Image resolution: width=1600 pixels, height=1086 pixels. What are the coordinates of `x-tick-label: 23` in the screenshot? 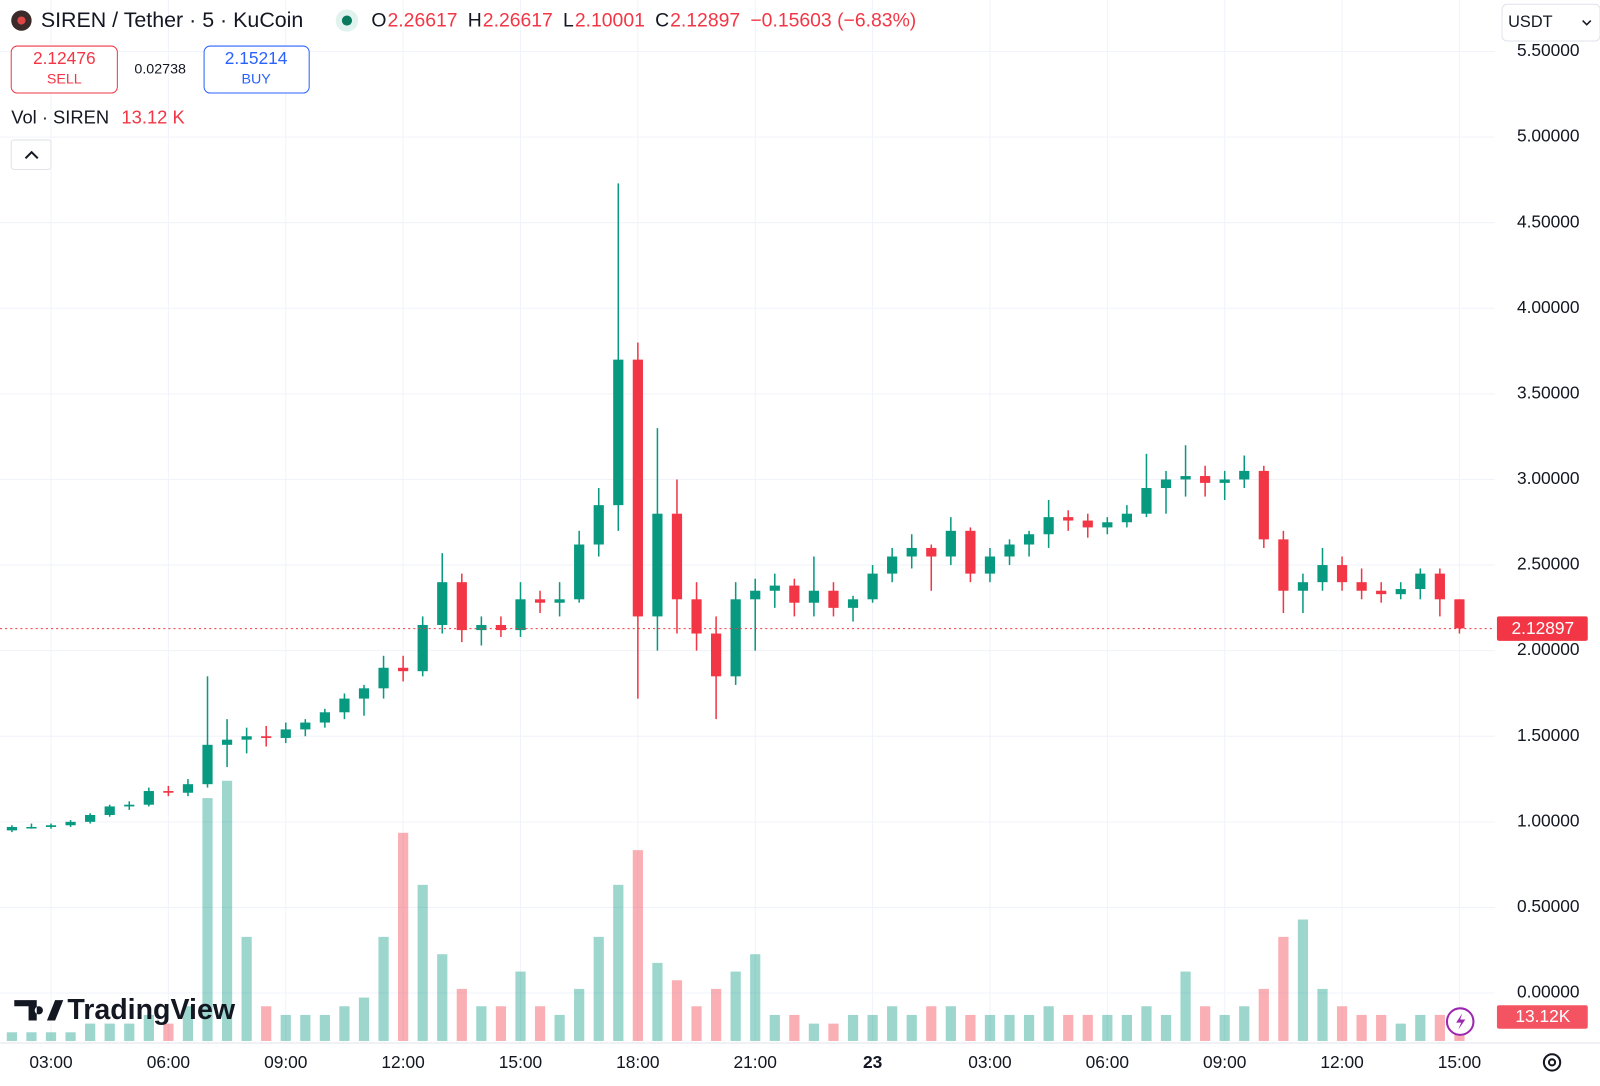 It's located at (873, 1062).